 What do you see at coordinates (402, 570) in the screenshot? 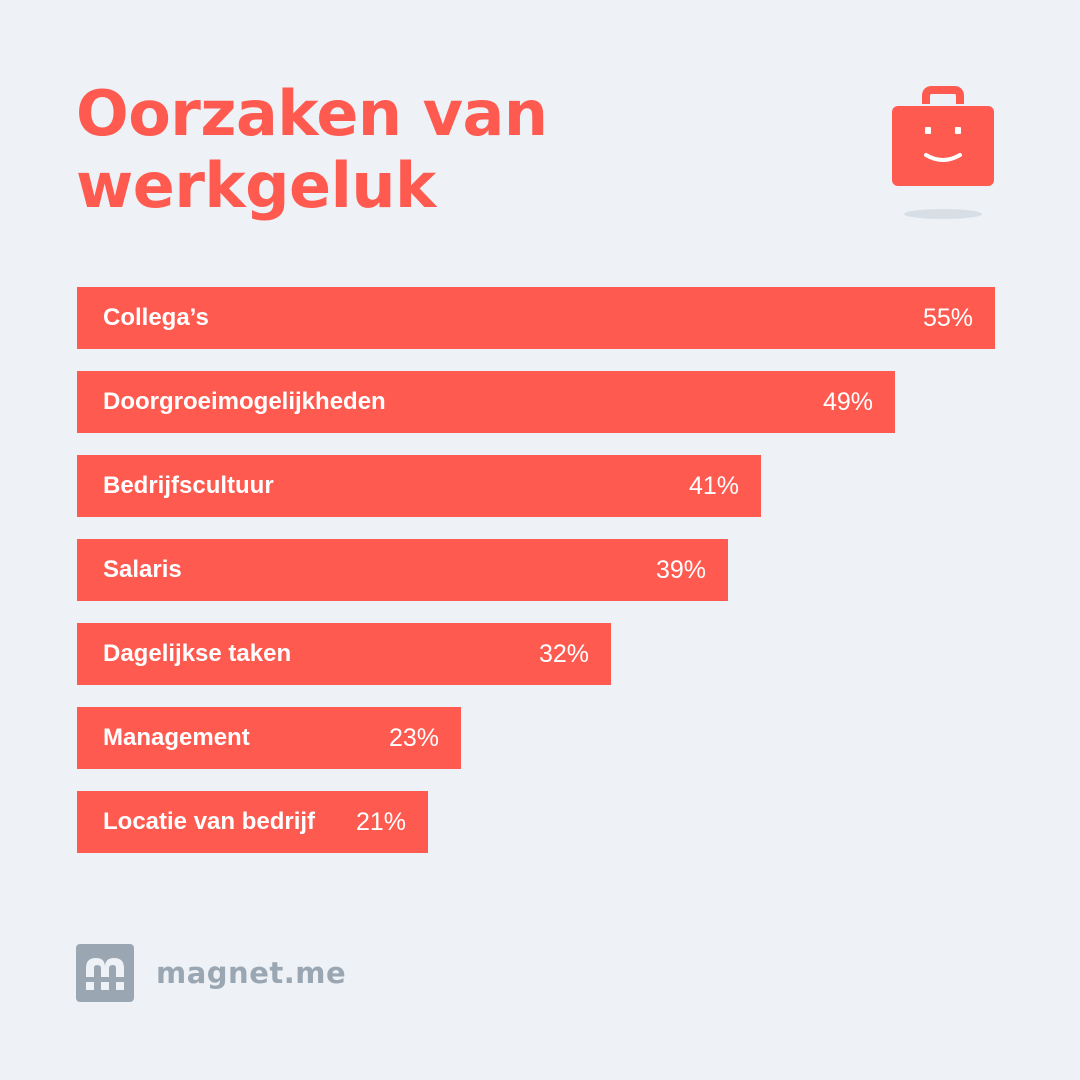
I see `bar-4: Salaris 39%` at bounding box center [402, 570].